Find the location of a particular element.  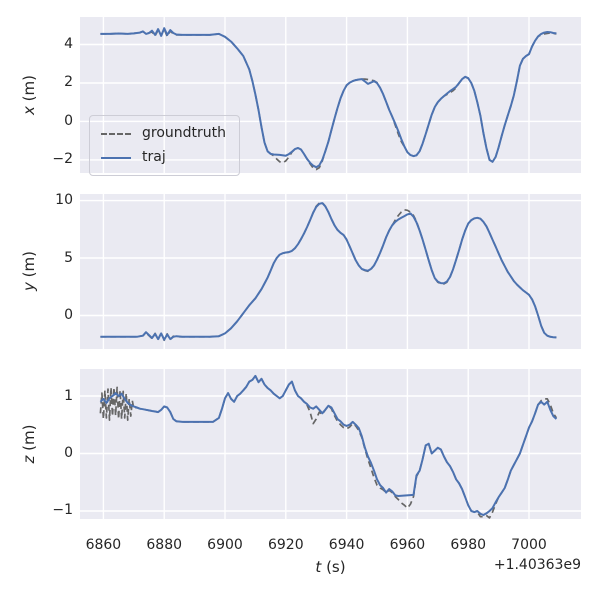

x-tick-label: 6860 is located at coordinates (103, 545).